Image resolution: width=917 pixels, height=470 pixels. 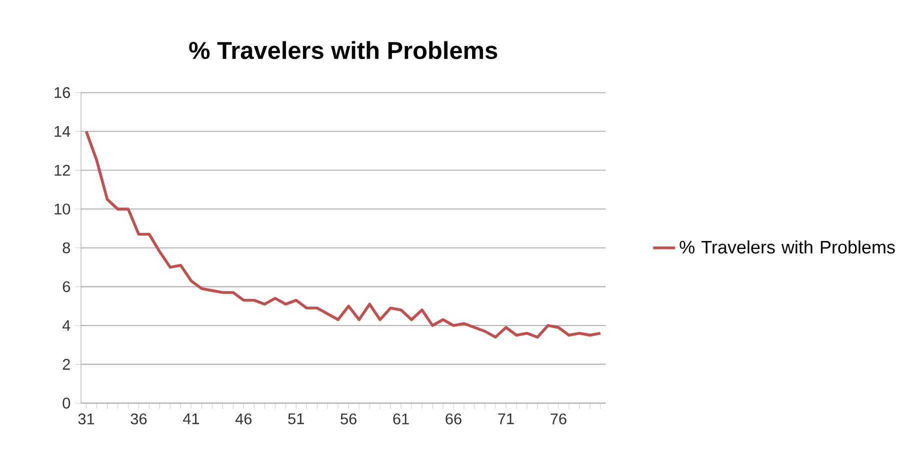 What do you see at coordinates (62, 92) in the screenshot?
I see `y-tick-label: 16` at bounding box center [62, 92].